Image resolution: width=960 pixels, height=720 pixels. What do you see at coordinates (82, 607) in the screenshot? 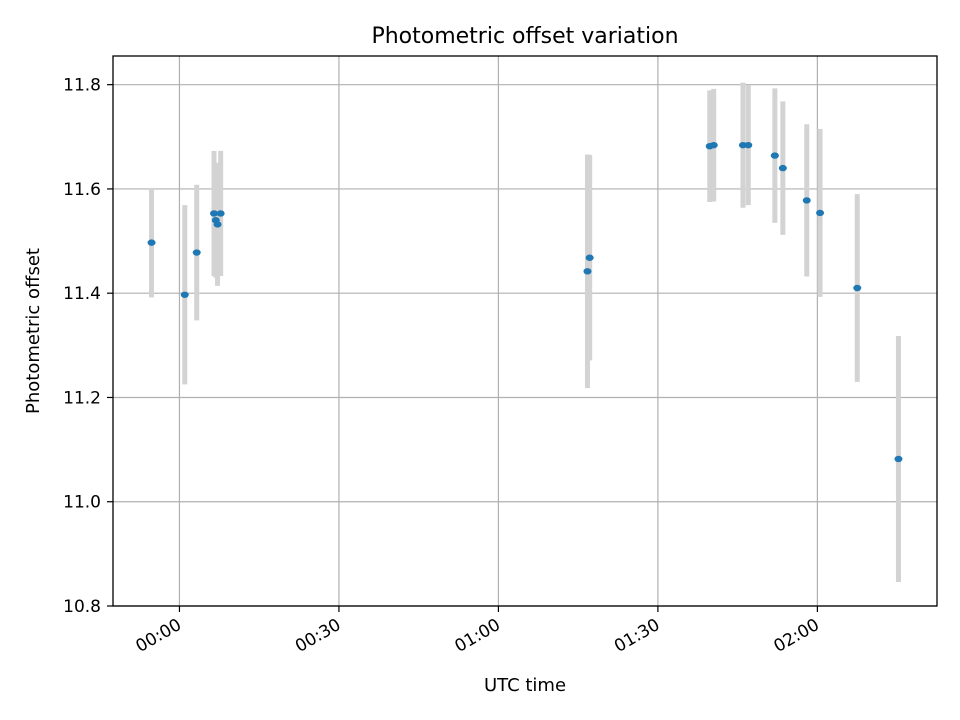
I see `y-tick-label: 10.8` at bounding box center [82, 607].